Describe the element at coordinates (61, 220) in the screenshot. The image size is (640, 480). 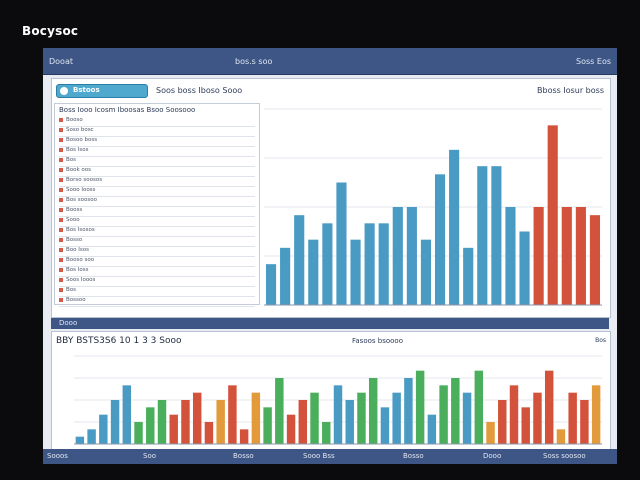
I see `row-marker-icon` at that location.